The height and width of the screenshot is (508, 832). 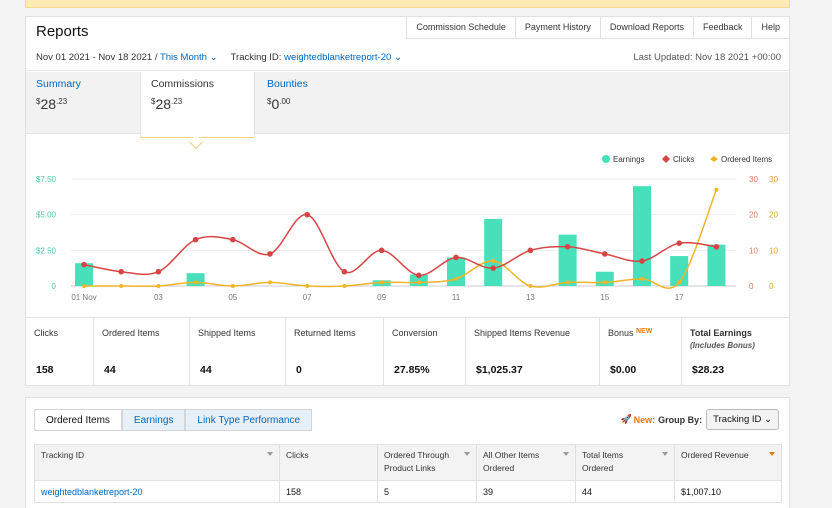 What do you see at coordinates (83, 103) in the screenshot?
I see `tab-summary: Summary $28.23` at bounding box center [83, 103].